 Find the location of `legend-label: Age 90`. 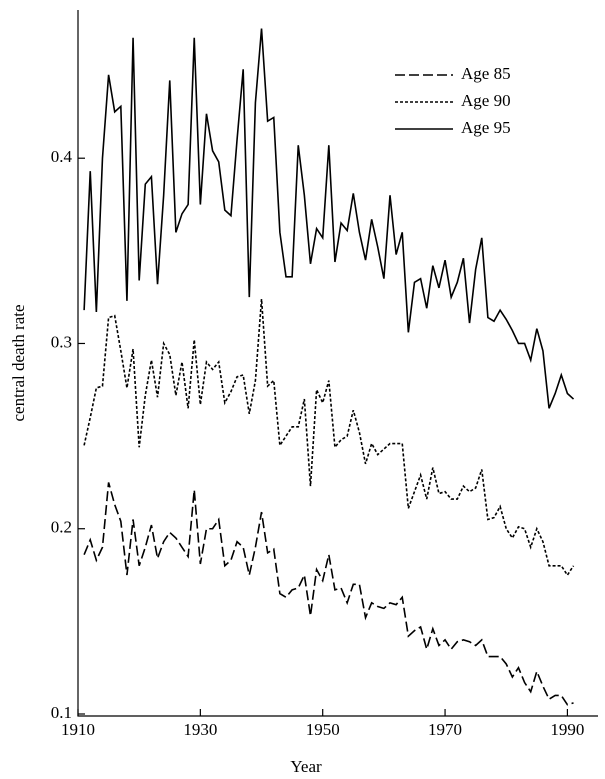

legend-label: Age 90 is located at coordinates (486, 100).